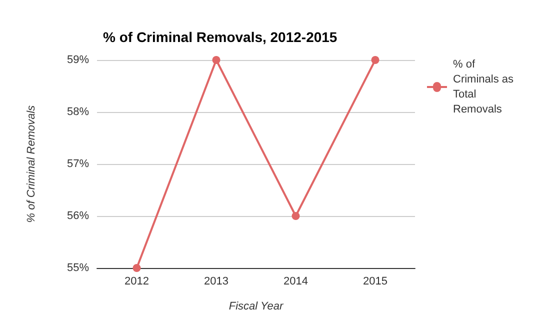 The height and width of the screenshot is (331, 536). I want to click on y-tick-label: 58%, so click(78, 112).